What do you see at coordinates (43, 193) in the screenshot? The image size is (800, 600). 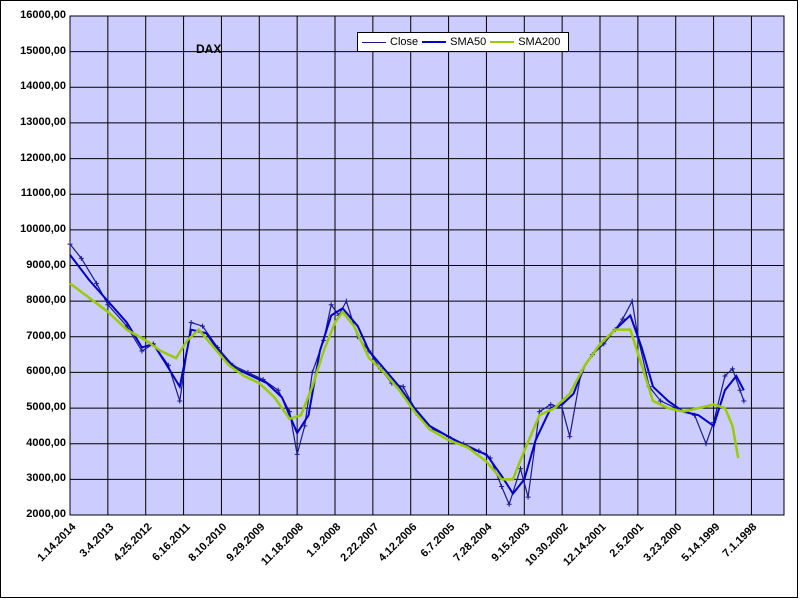 I see `y-tick-label: 11000,00` at bounding box center [43, 193].